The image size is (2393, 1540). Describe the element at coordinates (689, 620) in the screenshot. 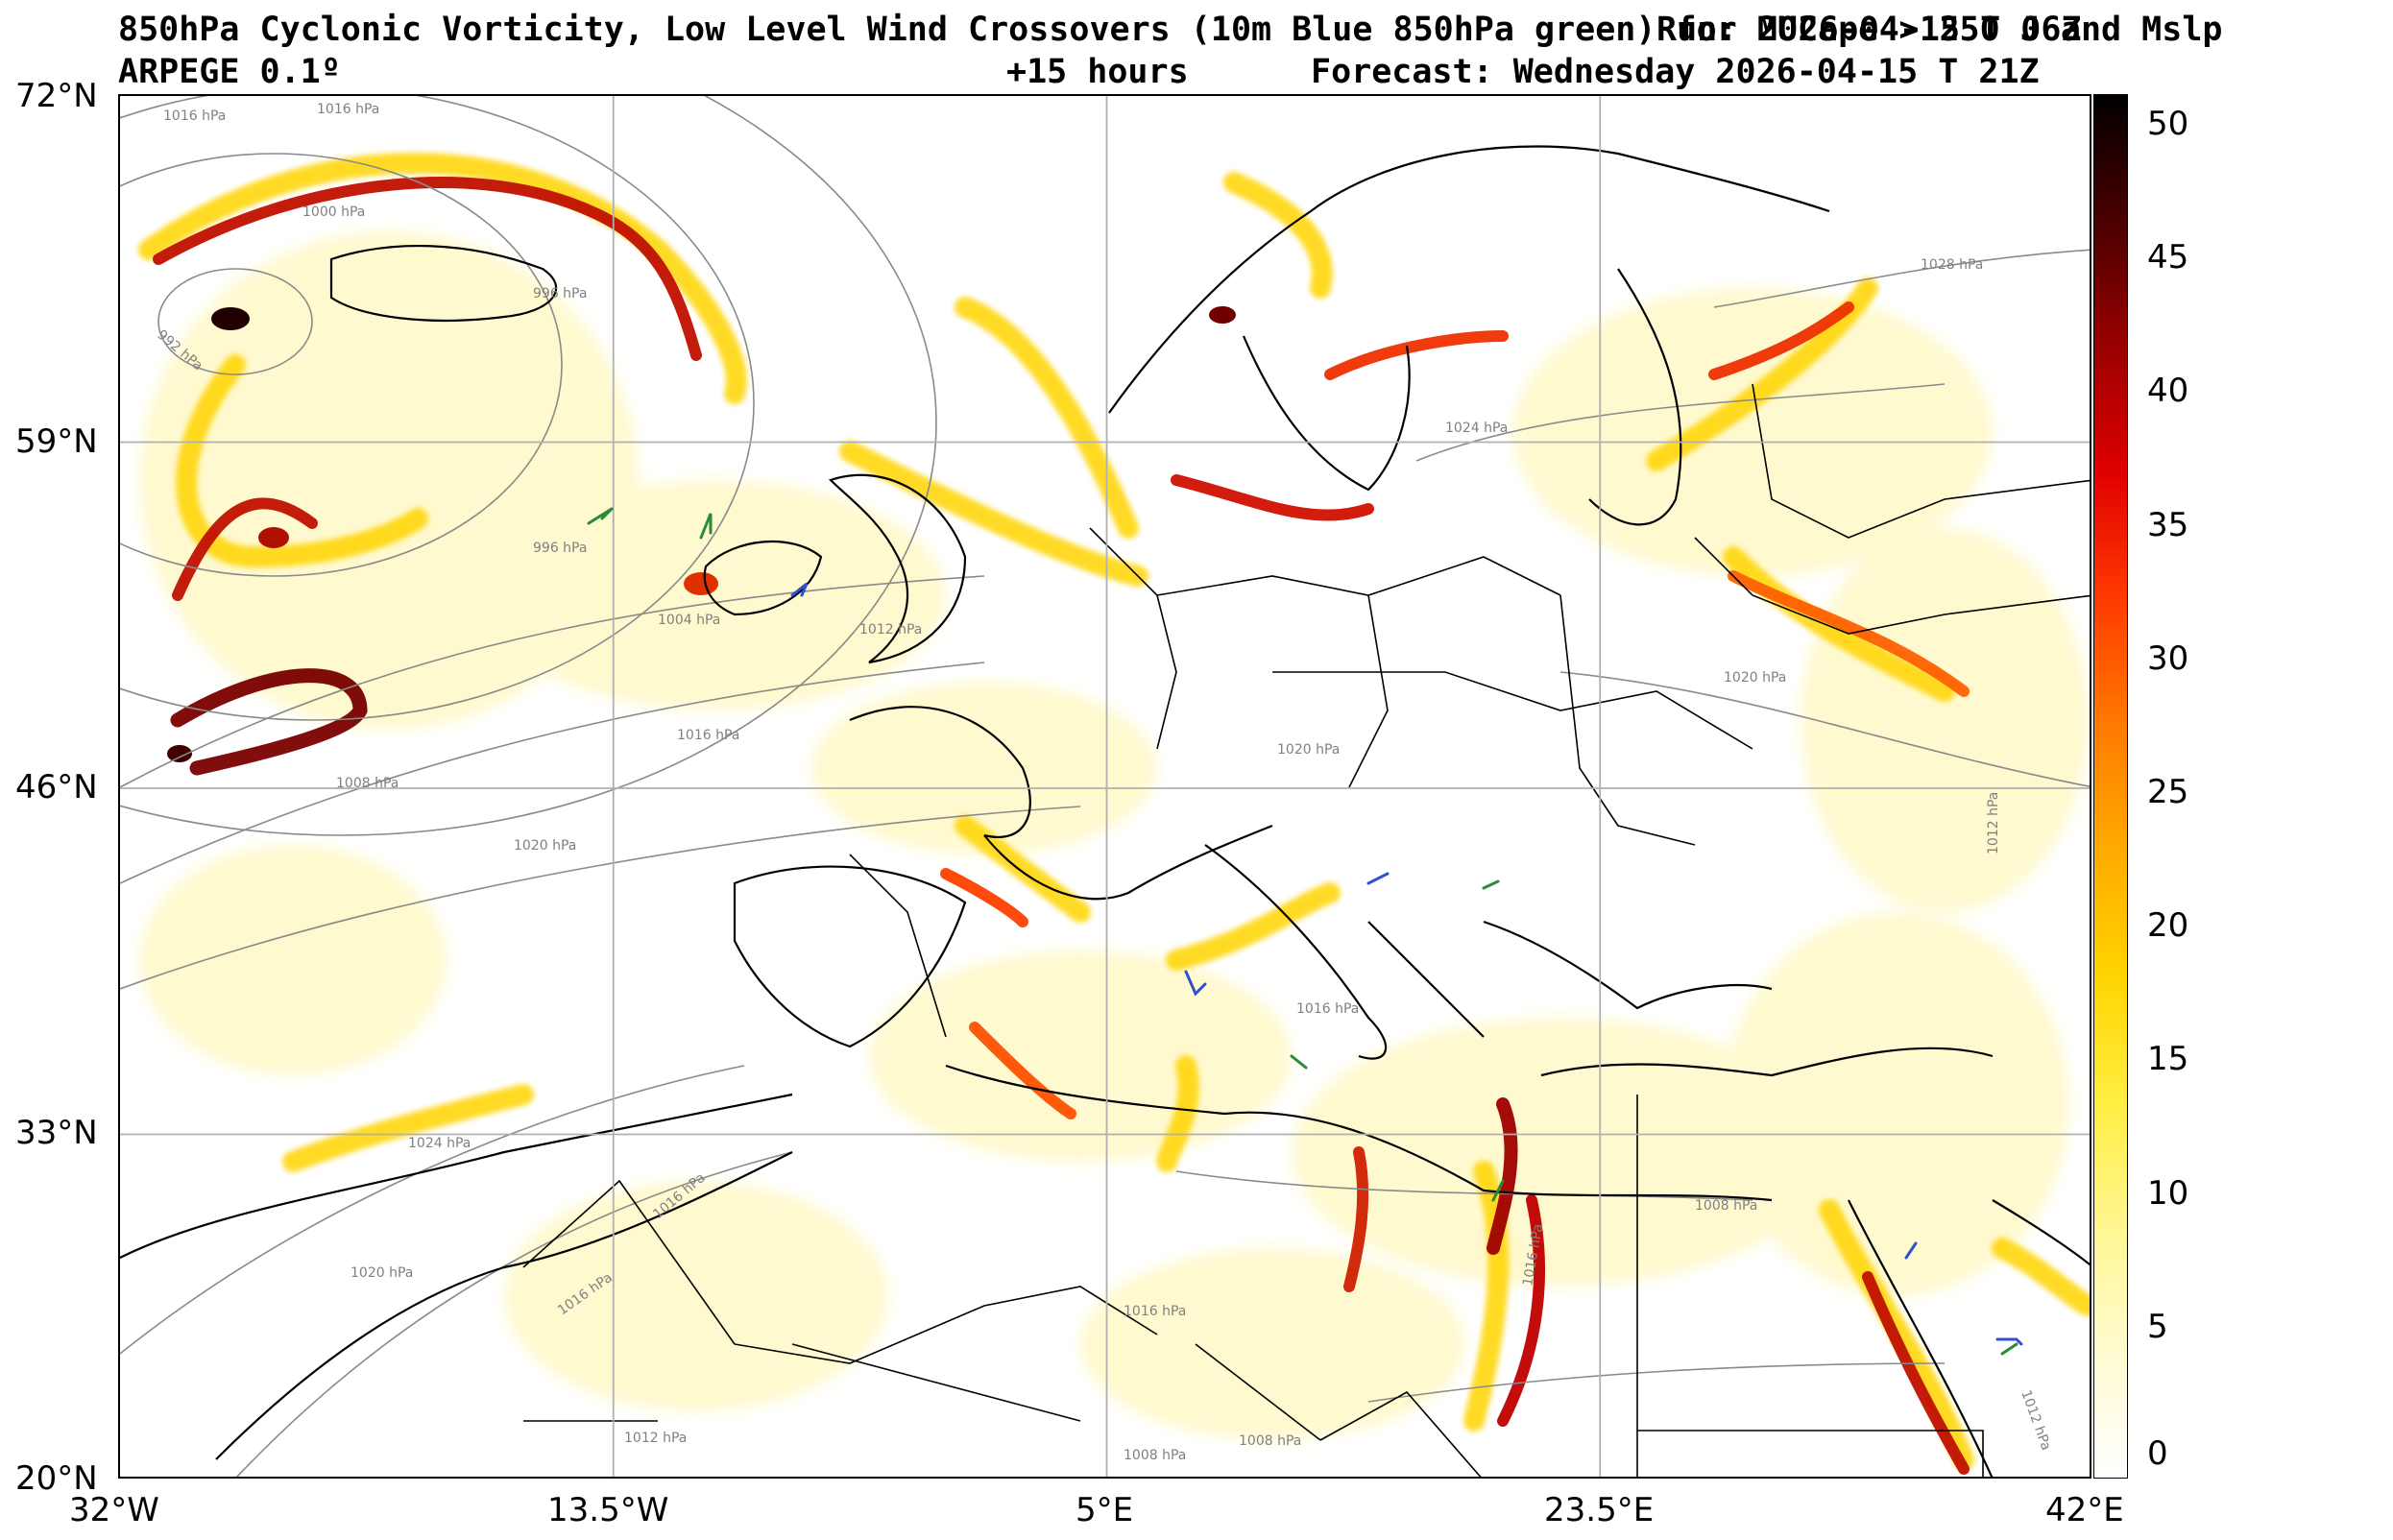

I see `isobar-label: 1004 hPa` at that location.